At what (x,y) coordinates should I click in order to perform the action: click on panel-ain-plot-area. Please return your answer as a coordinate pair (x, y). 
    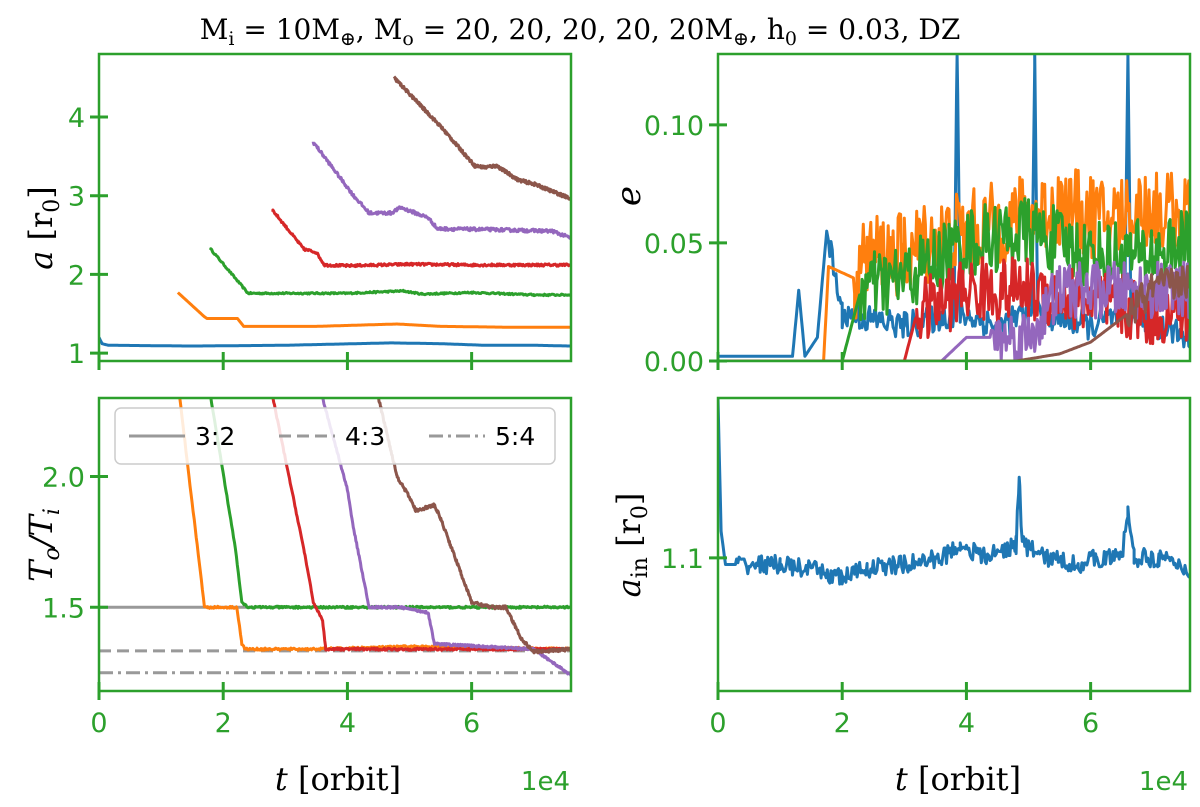
    Looking at the image, I should click on (954, 492).